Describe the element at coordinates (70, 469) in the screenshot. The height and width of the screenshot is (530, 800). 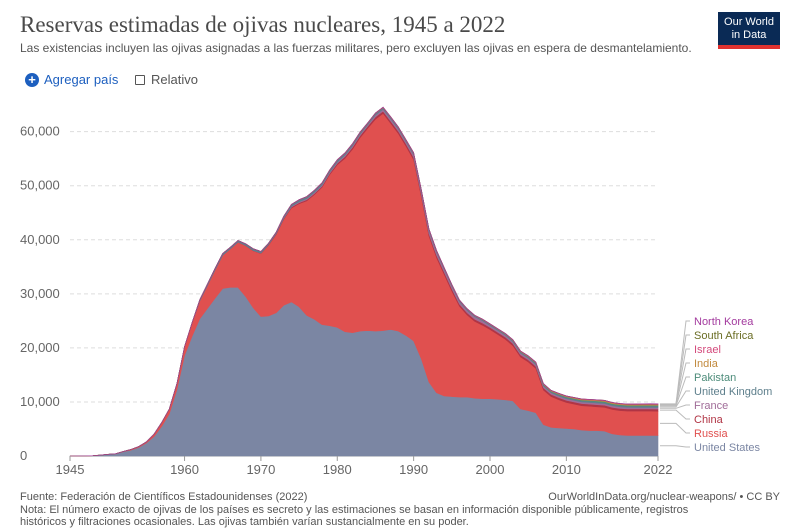
I see `x-tick-label: 1945` at that location.